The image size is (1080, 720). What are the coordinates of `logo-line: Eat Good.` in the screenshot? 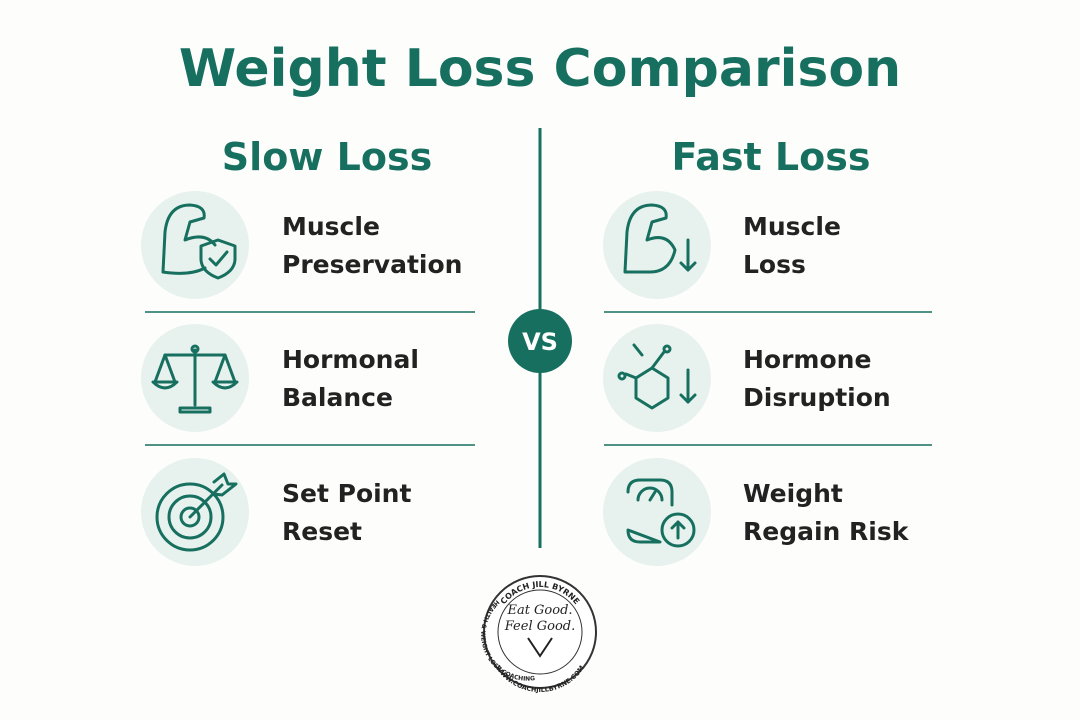 It's located at (539, 610).